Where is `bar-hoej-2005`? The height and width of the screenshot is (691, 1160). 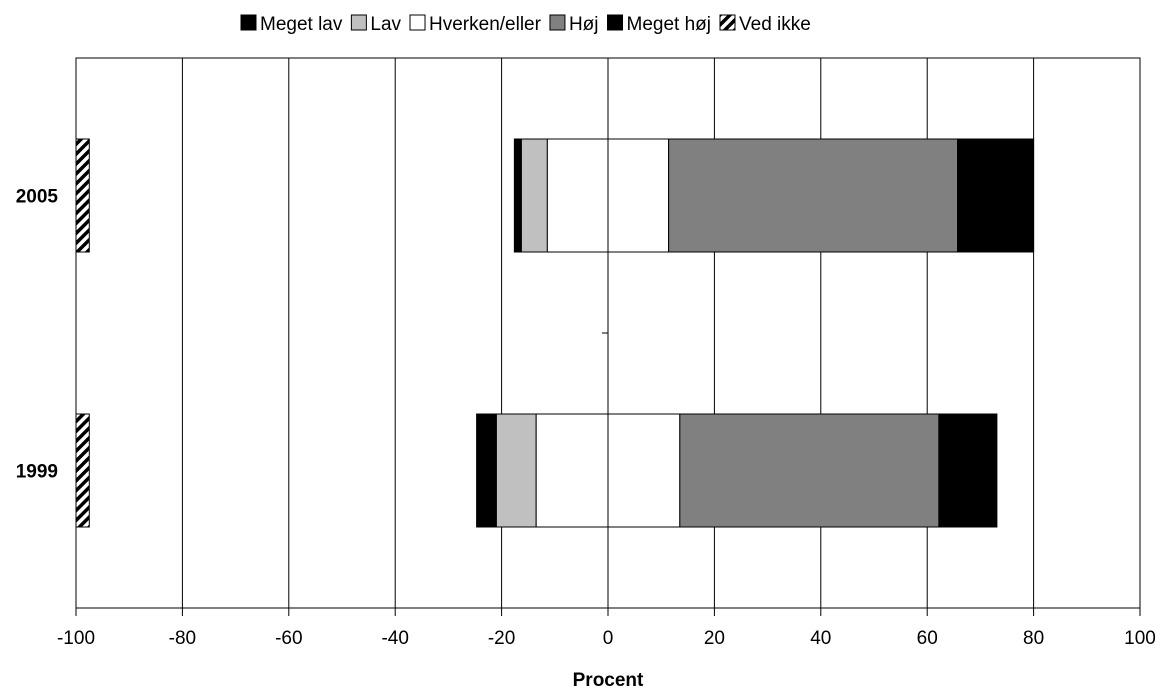
bar-hoej-2005 is located at coordinates (813, 195).